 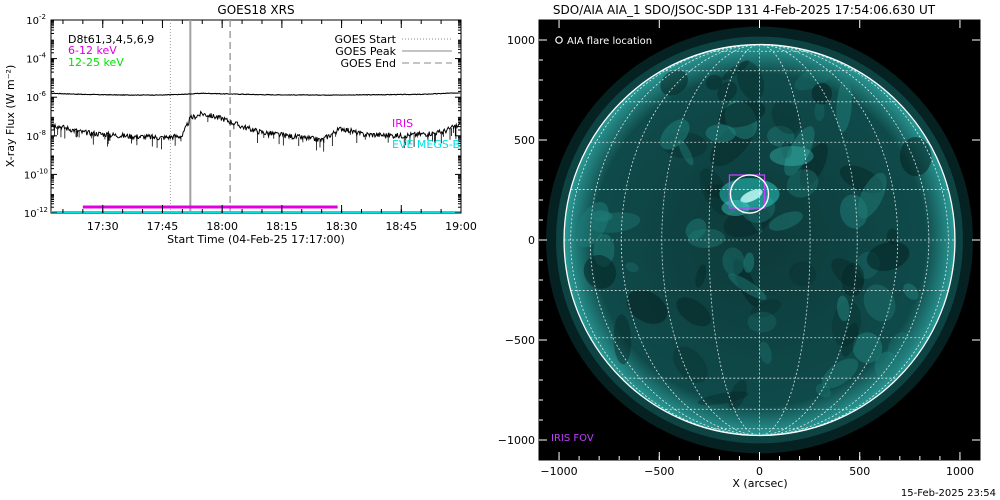 What do you see at coordinates (524, 140) in the screenshot?
I see `aia-y-tick-label: 500` at bounding box center [524, 140].